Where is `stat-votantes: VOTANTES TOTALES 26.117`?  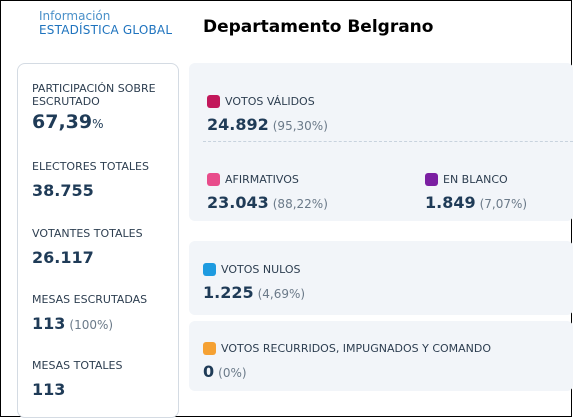
stat-votantes: VOTANTES TOTALES 26.117 is located at coordinates (87, 247).